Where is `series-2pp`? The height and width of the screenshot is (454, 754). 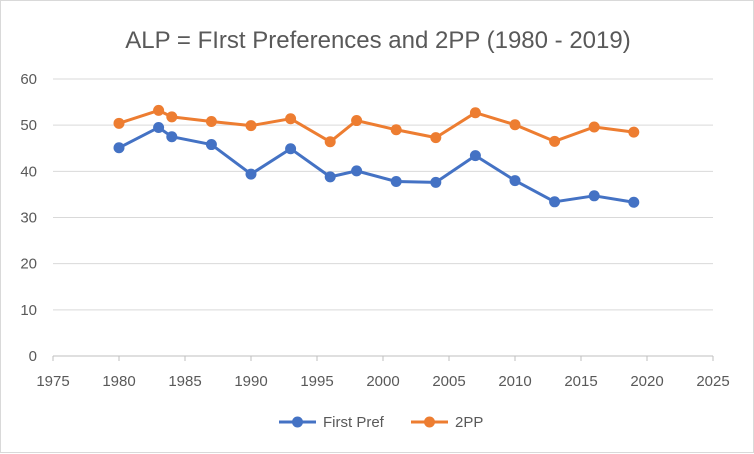 series-2pp is located at coordinates (376, 126).